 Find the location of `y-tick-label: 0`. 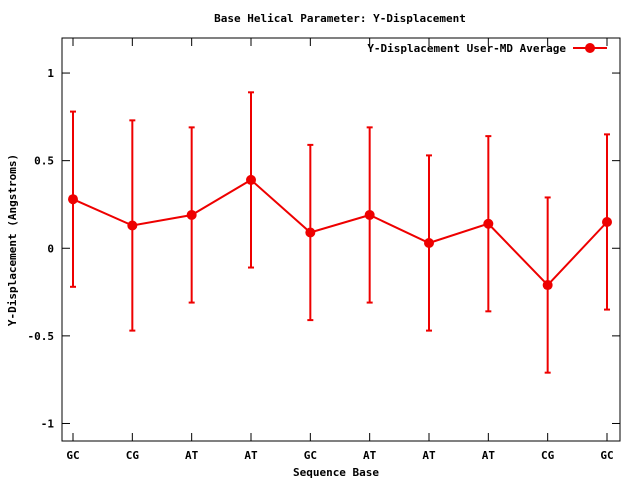

y-tick-label: 0 is located at coordinates (50, 248).